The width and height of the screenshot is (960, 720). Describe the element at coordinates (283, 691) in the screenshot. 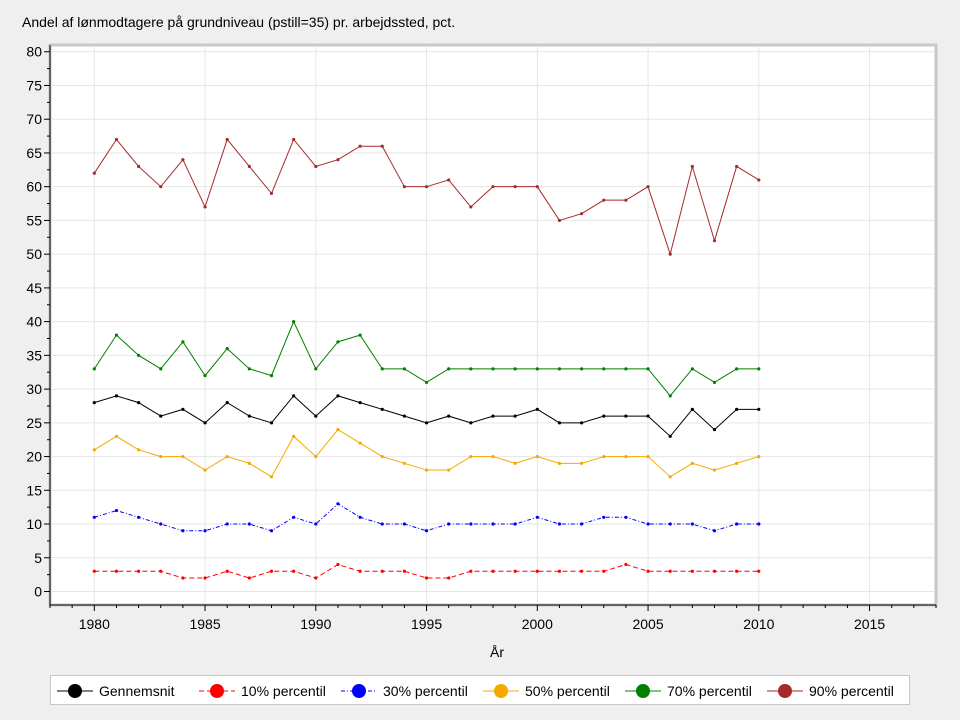

I see `legend-label: 10% percentil` at that location.